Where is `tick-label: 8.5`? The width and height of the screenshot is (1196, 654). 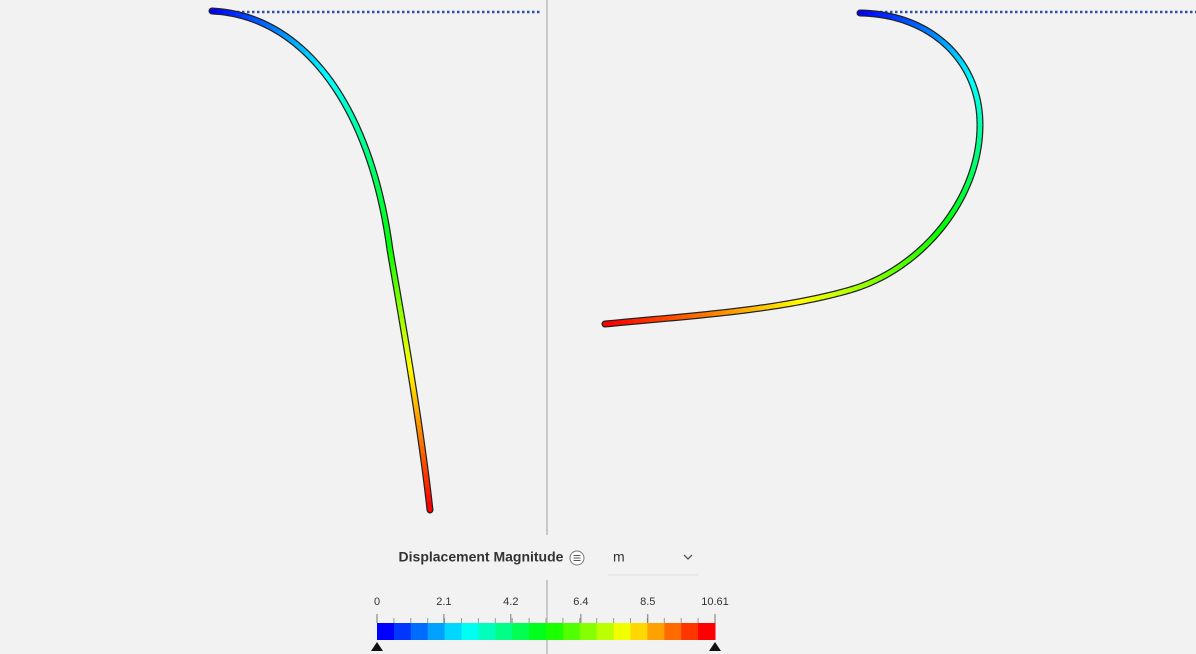
tick-label: 8.5 is located at coordinates (647, 602).